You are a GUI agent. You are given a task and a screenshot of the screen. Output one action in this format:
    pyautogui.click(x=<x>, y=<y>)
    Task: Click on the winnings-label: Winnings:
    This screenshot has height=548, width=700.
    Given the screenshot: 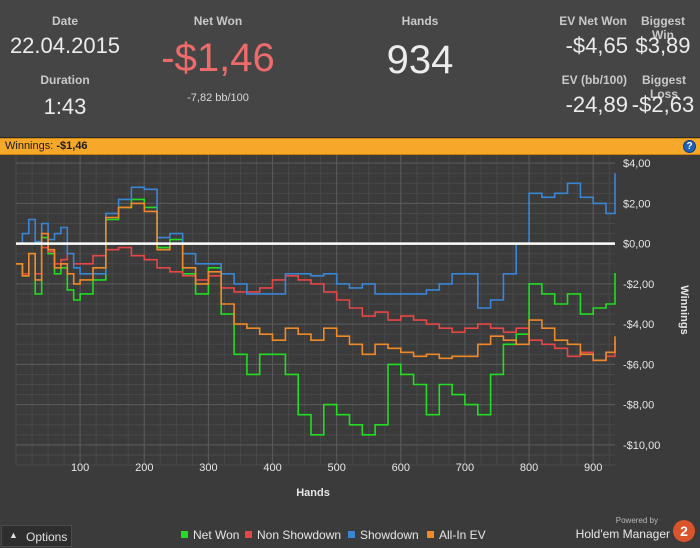 What is the action you would take?
    pyautogui.click(x=29, y=146)
    